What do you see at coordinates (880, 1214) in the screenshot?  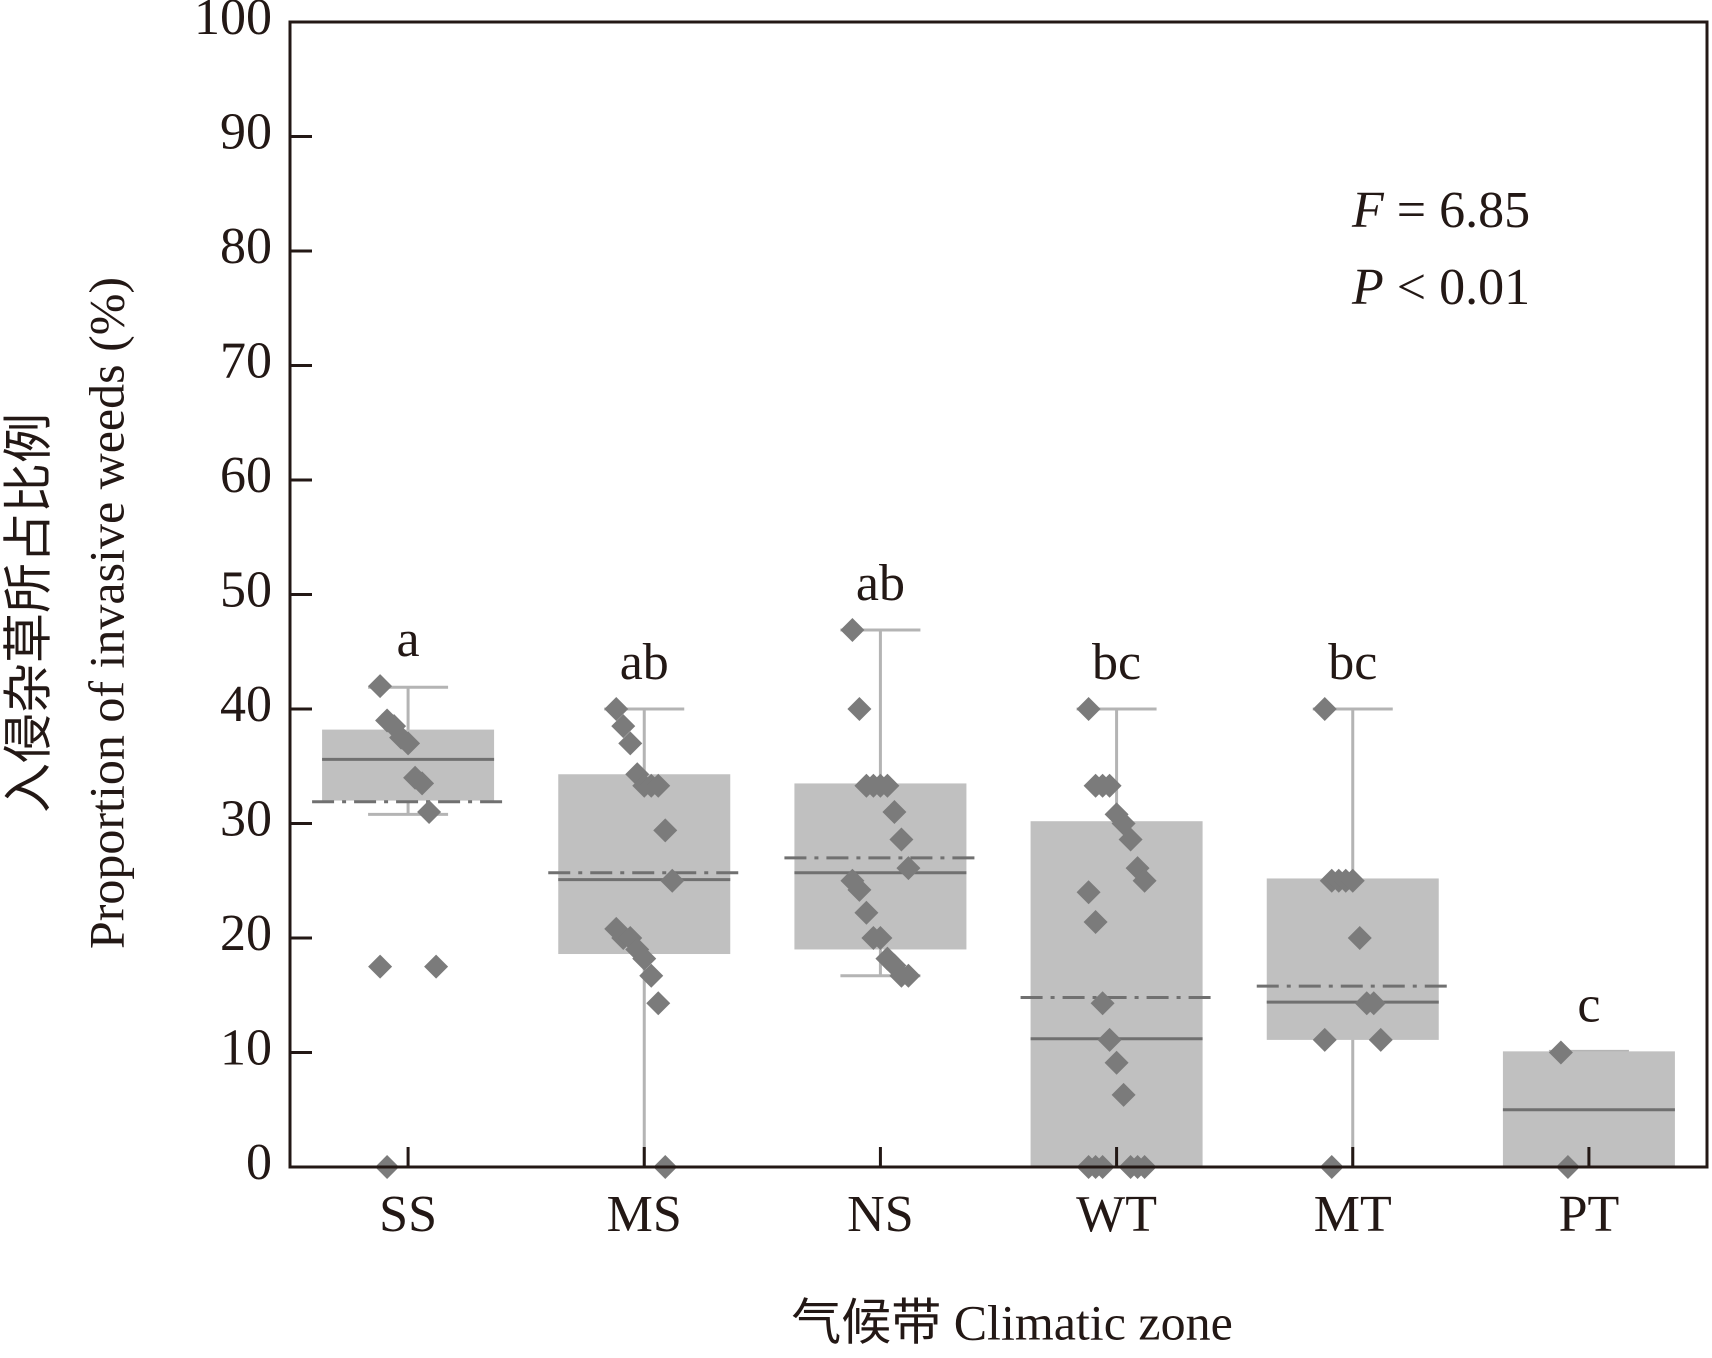 I see `x-tick-label: NS` at bounding box center [880, 1214].